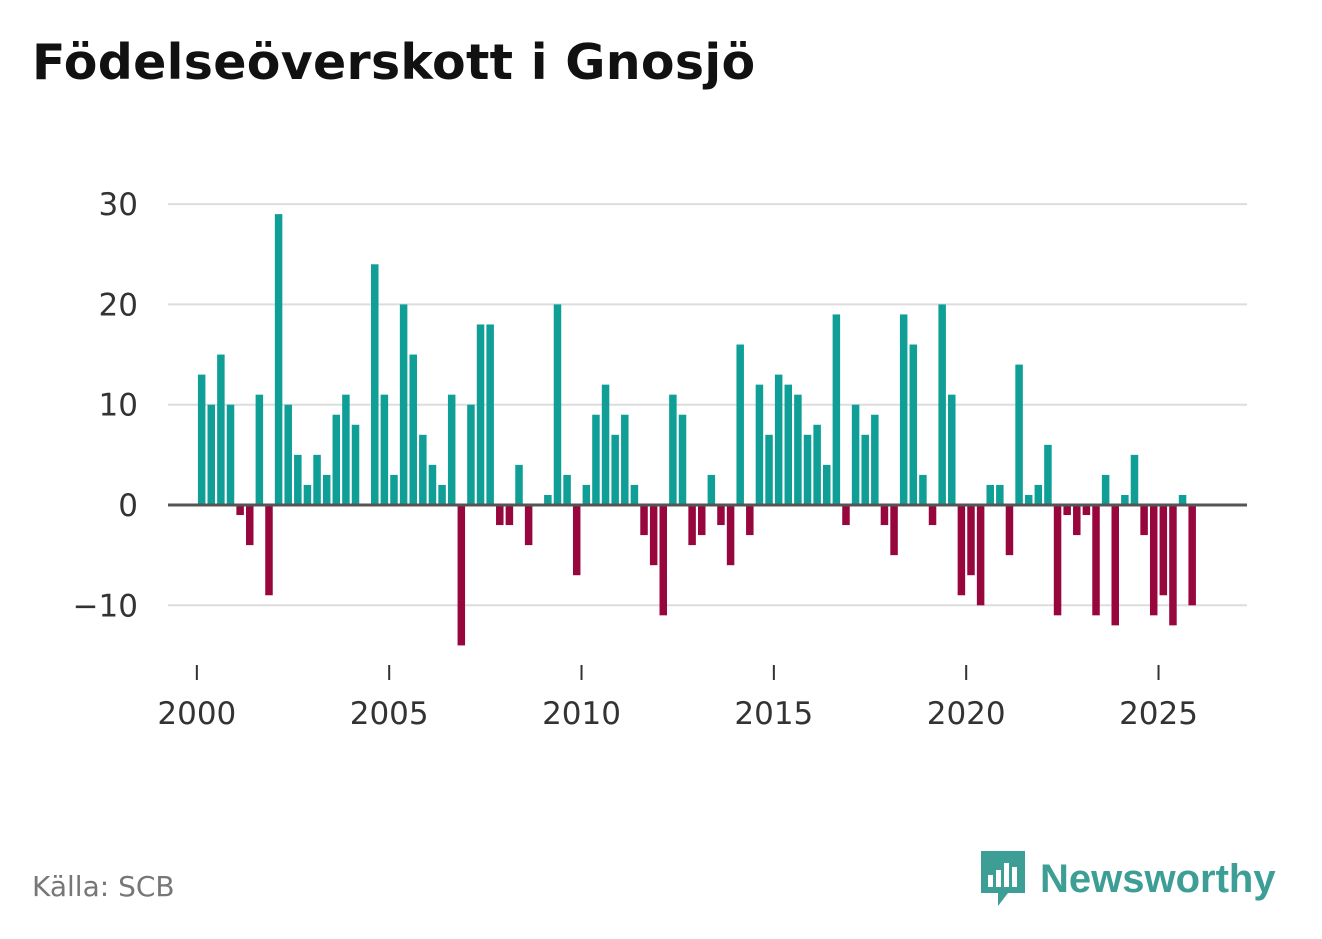  What do you see at coordinates (196, 714) in the screenshot?
I see `x-tick-label: 2000` at bounding box center [196, 714].